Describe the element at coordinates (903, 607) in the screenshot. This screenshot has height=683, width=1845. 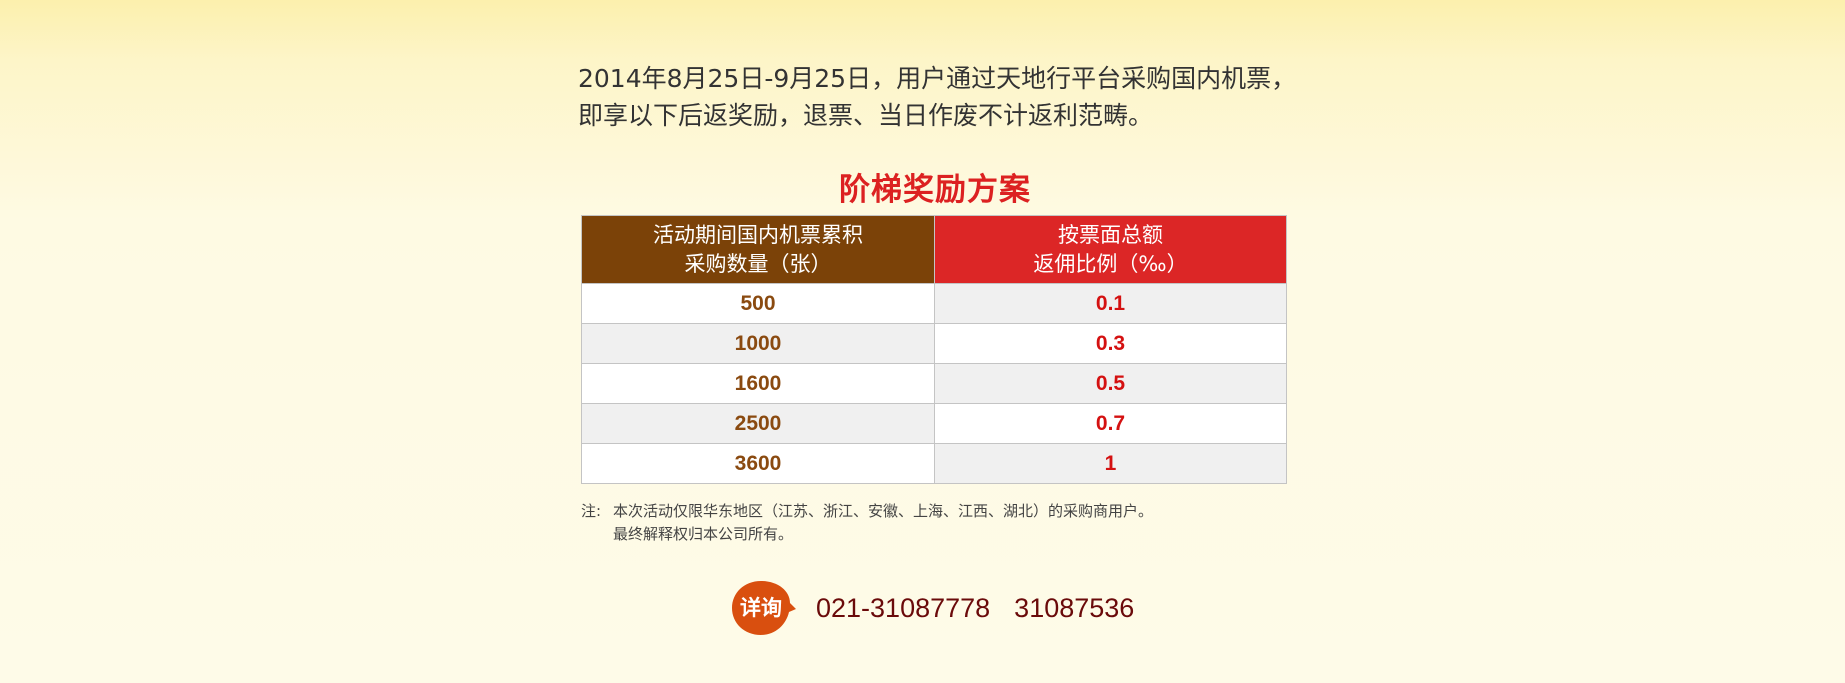
I see `phone-number-primary: 021-31087778` at that location.